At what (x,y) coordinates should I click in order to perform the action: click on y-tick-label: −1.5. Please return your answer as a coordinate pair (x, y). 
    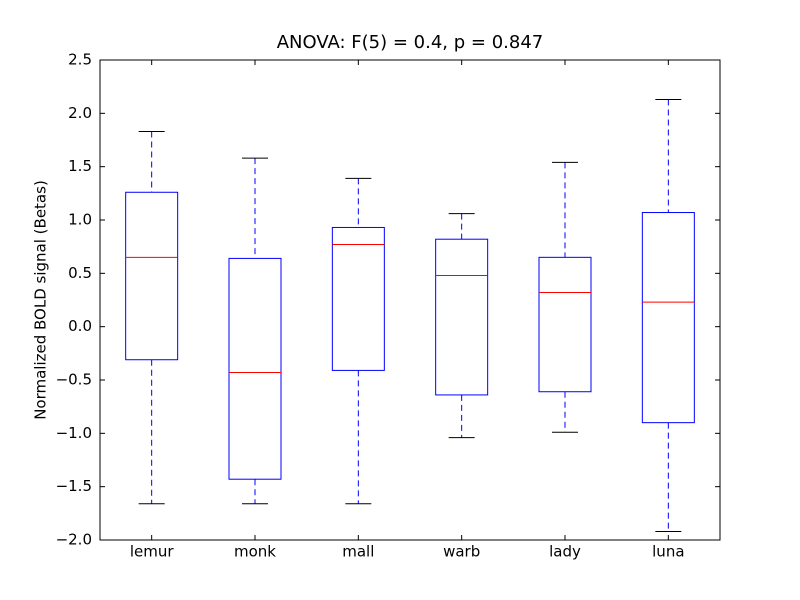
    Looking at the image, I should click on (74, 486).